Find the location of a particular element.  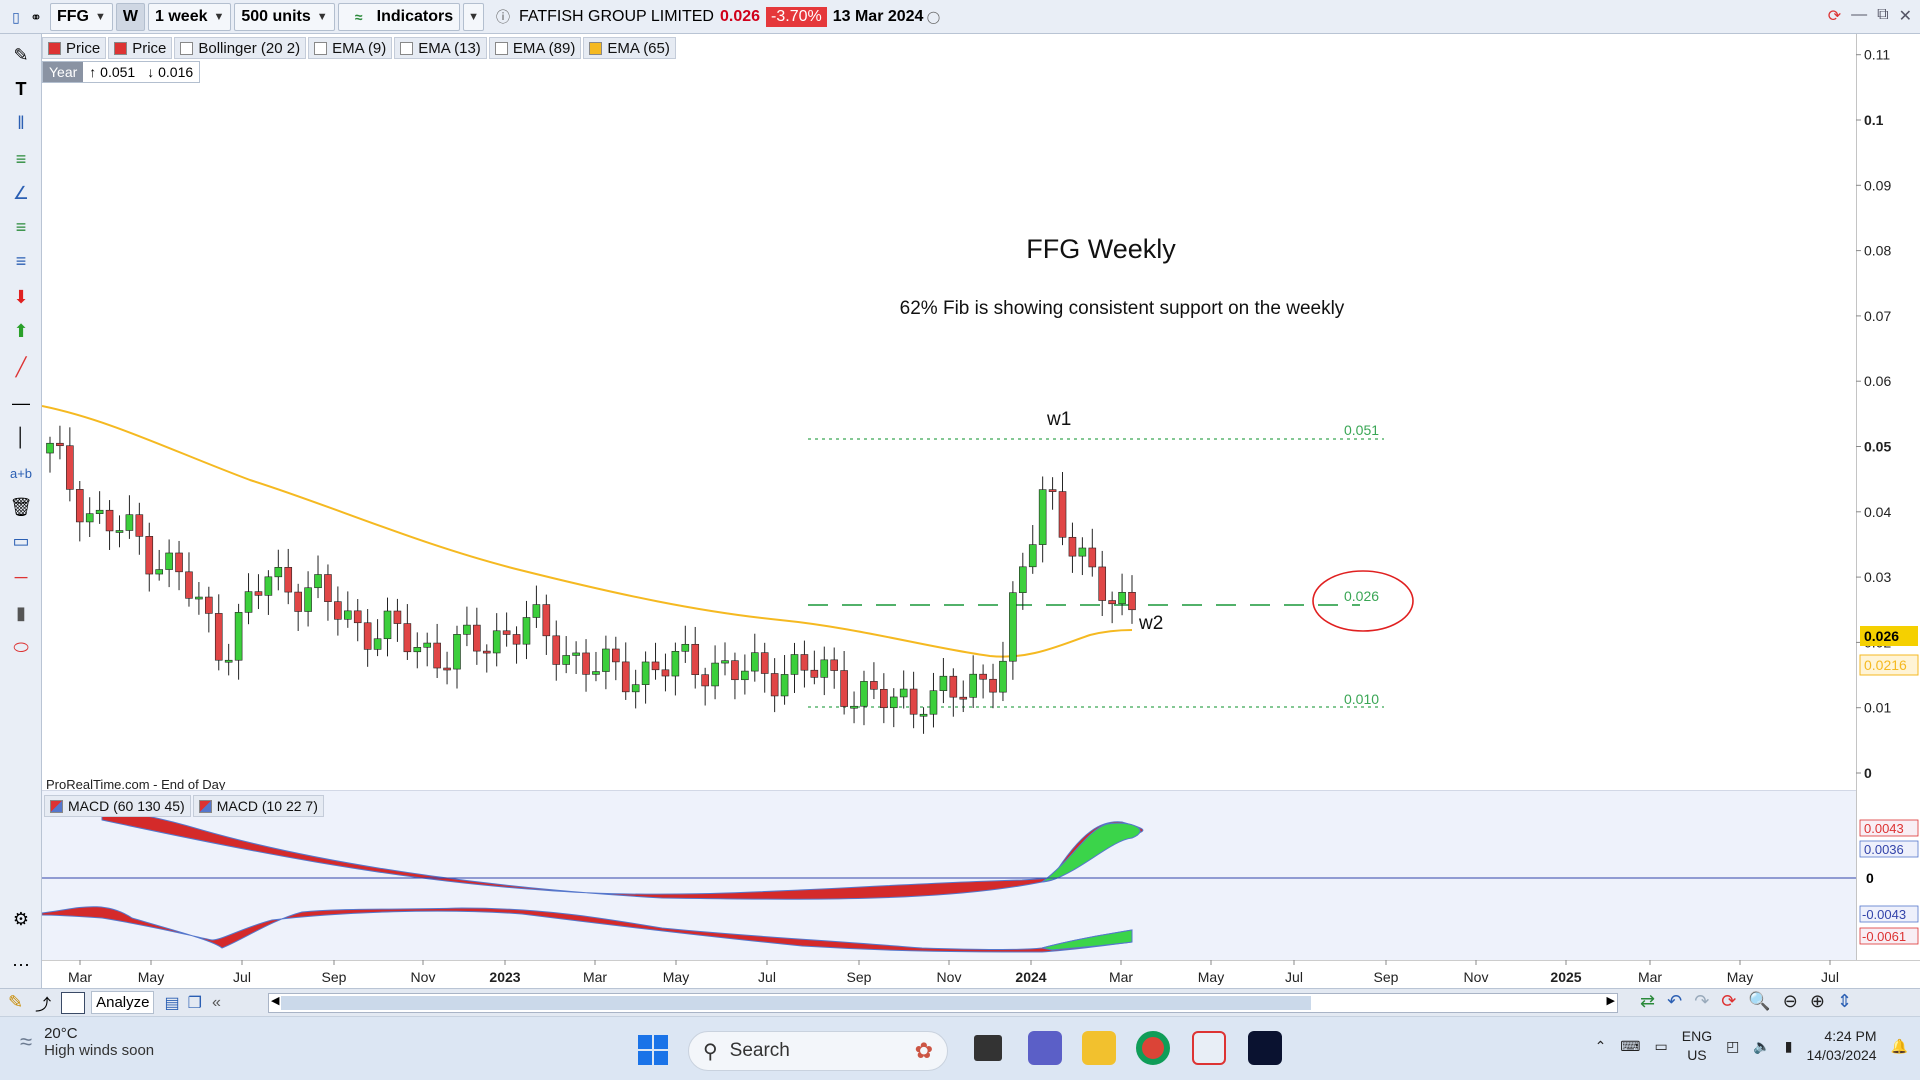

legend-item: Bollinger (20 2) is located at coordinates (240, 48).